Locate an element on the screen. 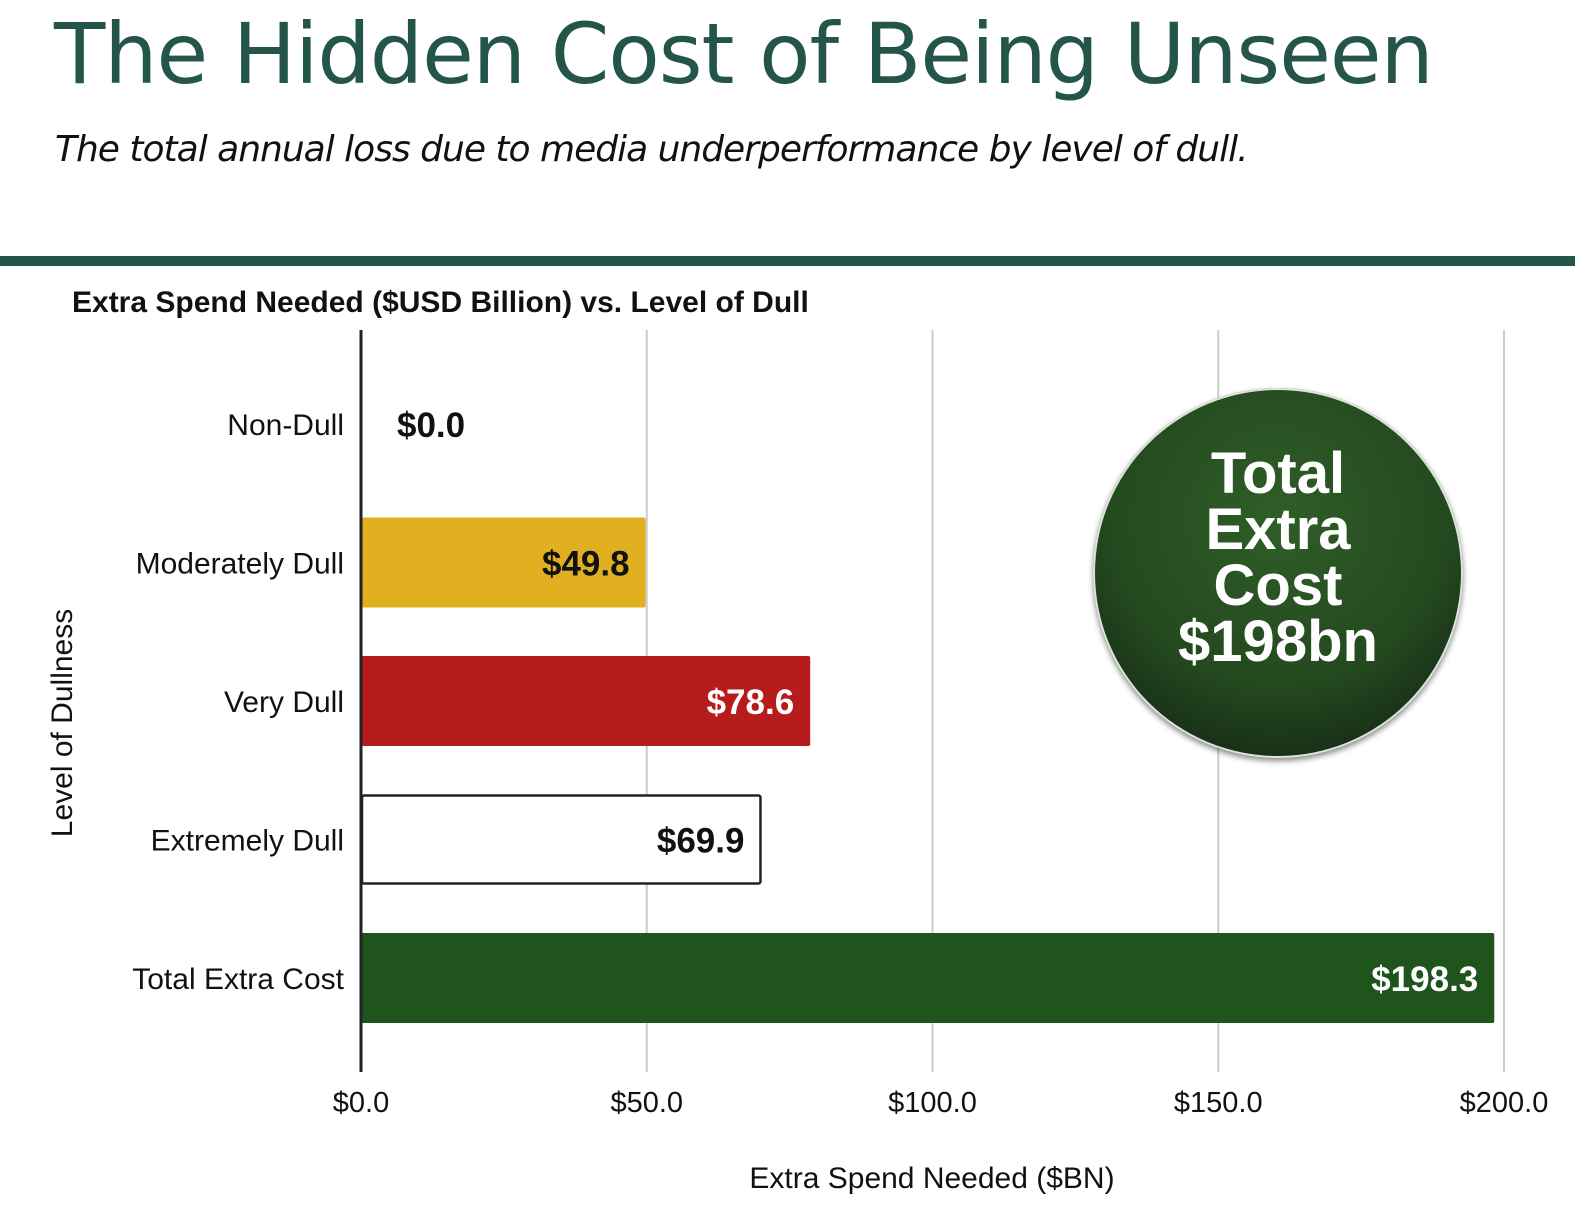 The image size is (1575, 1212). callout-line-2: Extra is located at coordinates (1278, 529).